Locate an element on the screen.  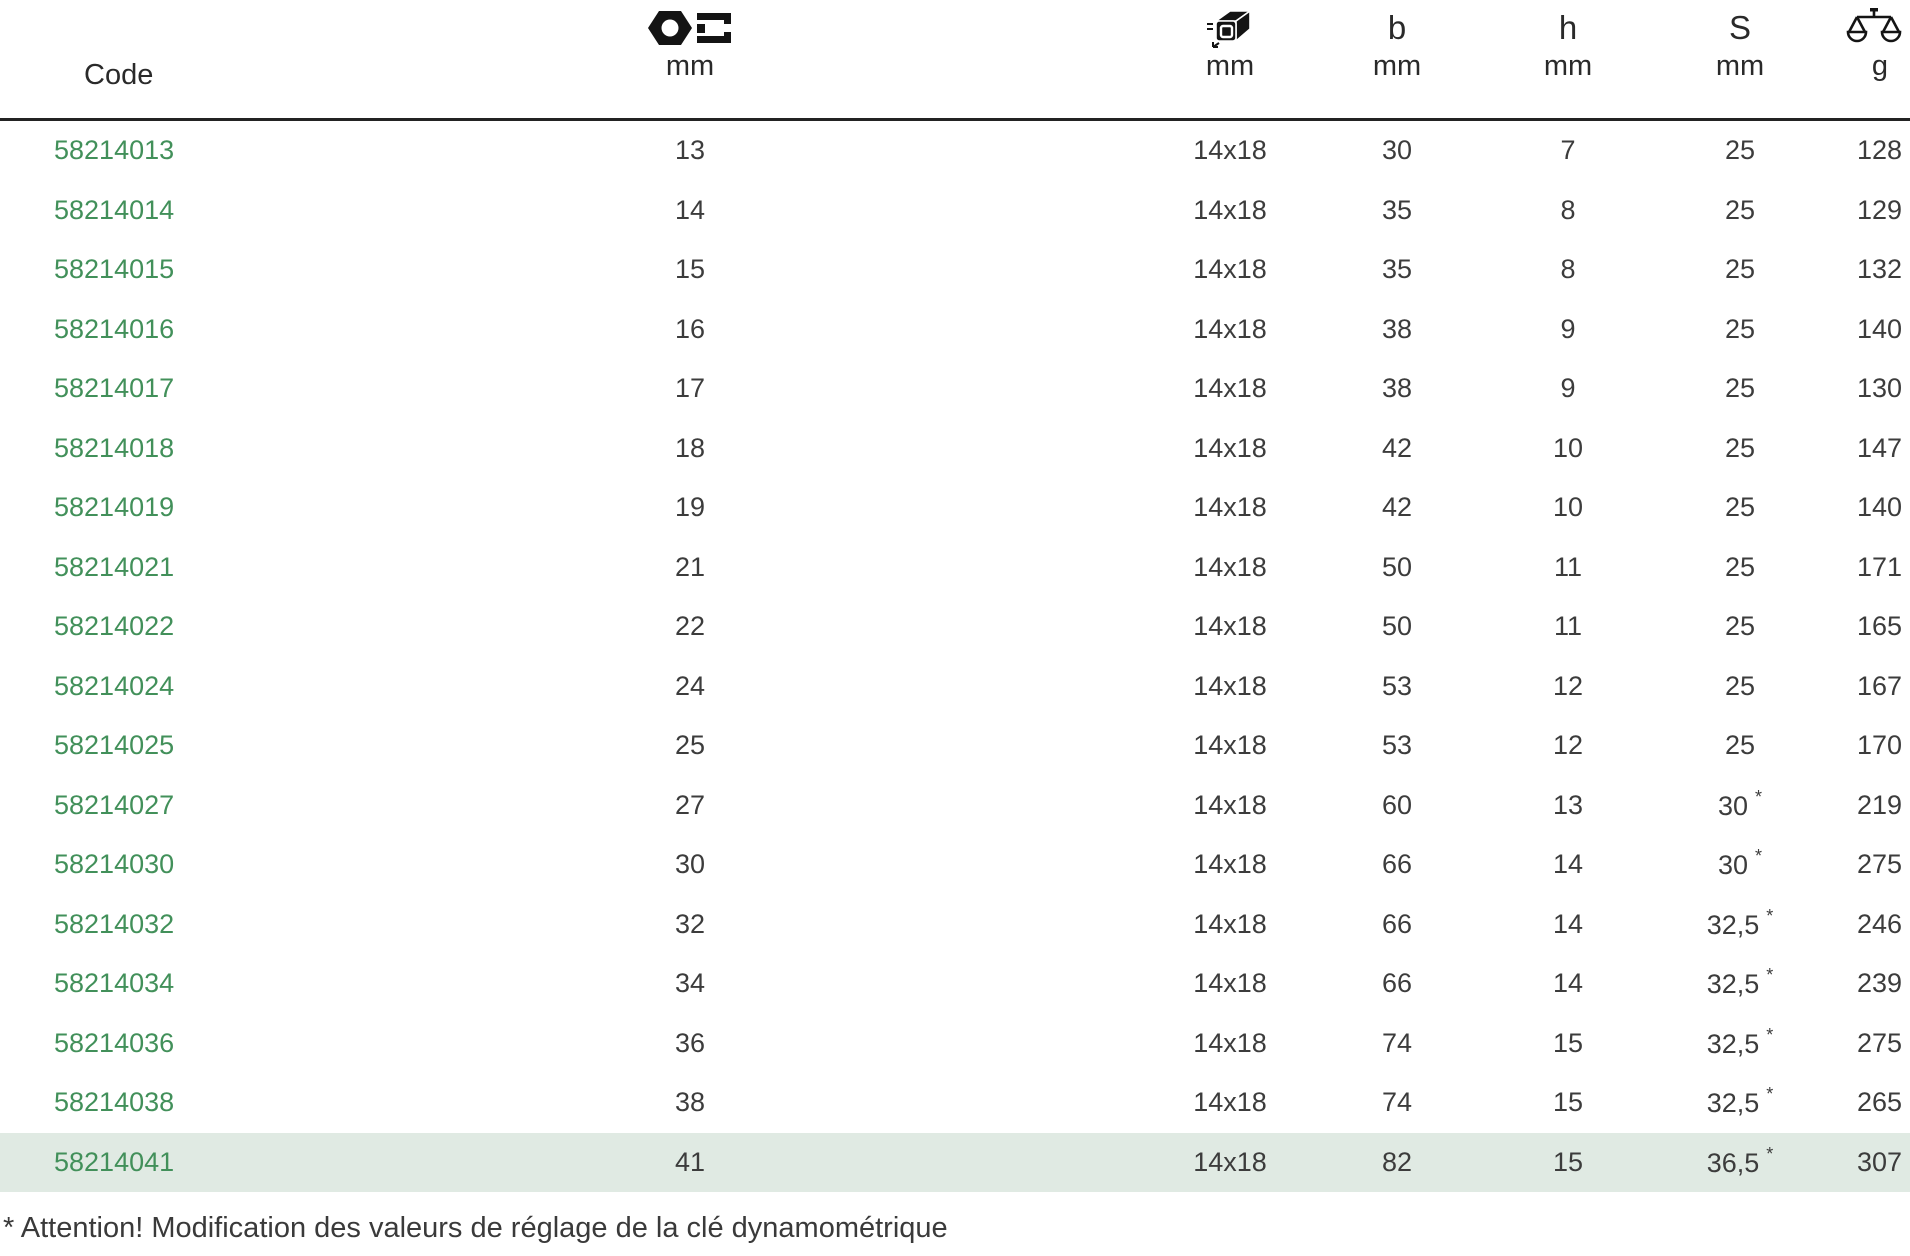
code-cell: 58214041 is located at coordinates (140, 1162).